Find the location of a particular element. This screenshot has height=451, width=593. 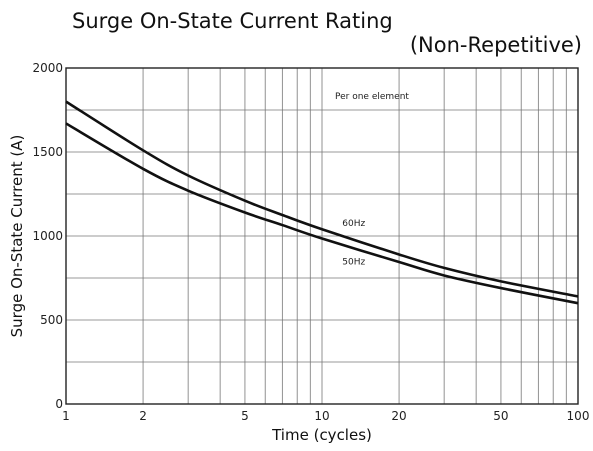

y-tick-label: 1500 is located at coordinates (47, 152).